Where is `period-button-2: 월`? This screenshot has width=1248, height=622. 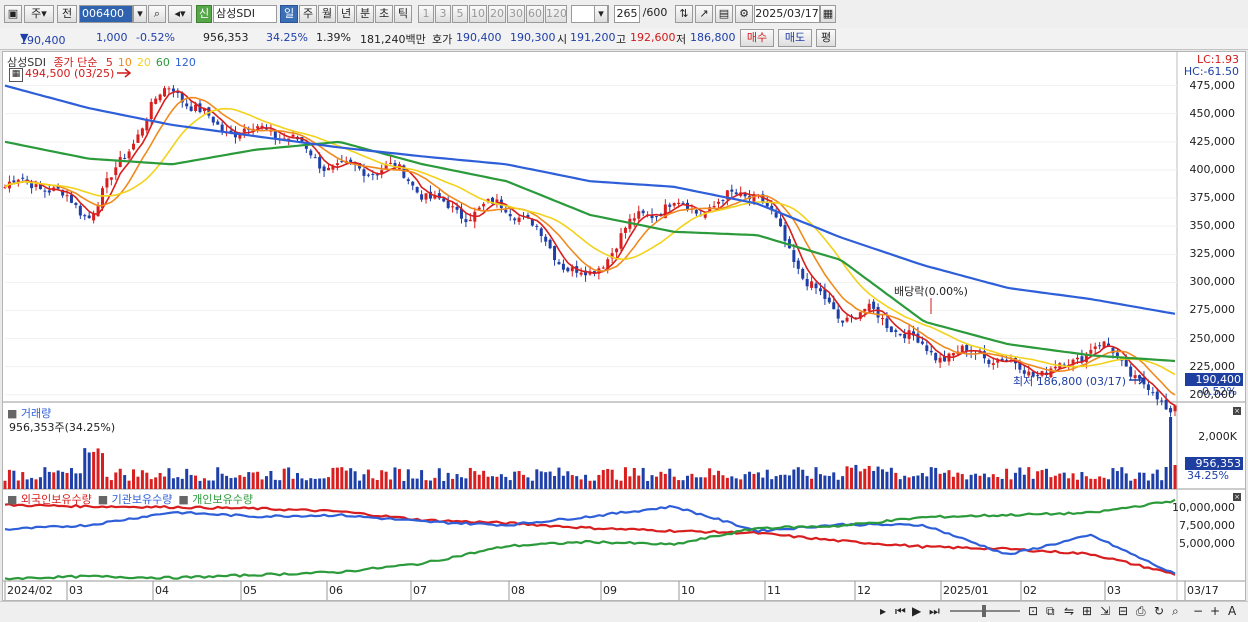
period-button-2: 월 is located at coordinates (327, 14).